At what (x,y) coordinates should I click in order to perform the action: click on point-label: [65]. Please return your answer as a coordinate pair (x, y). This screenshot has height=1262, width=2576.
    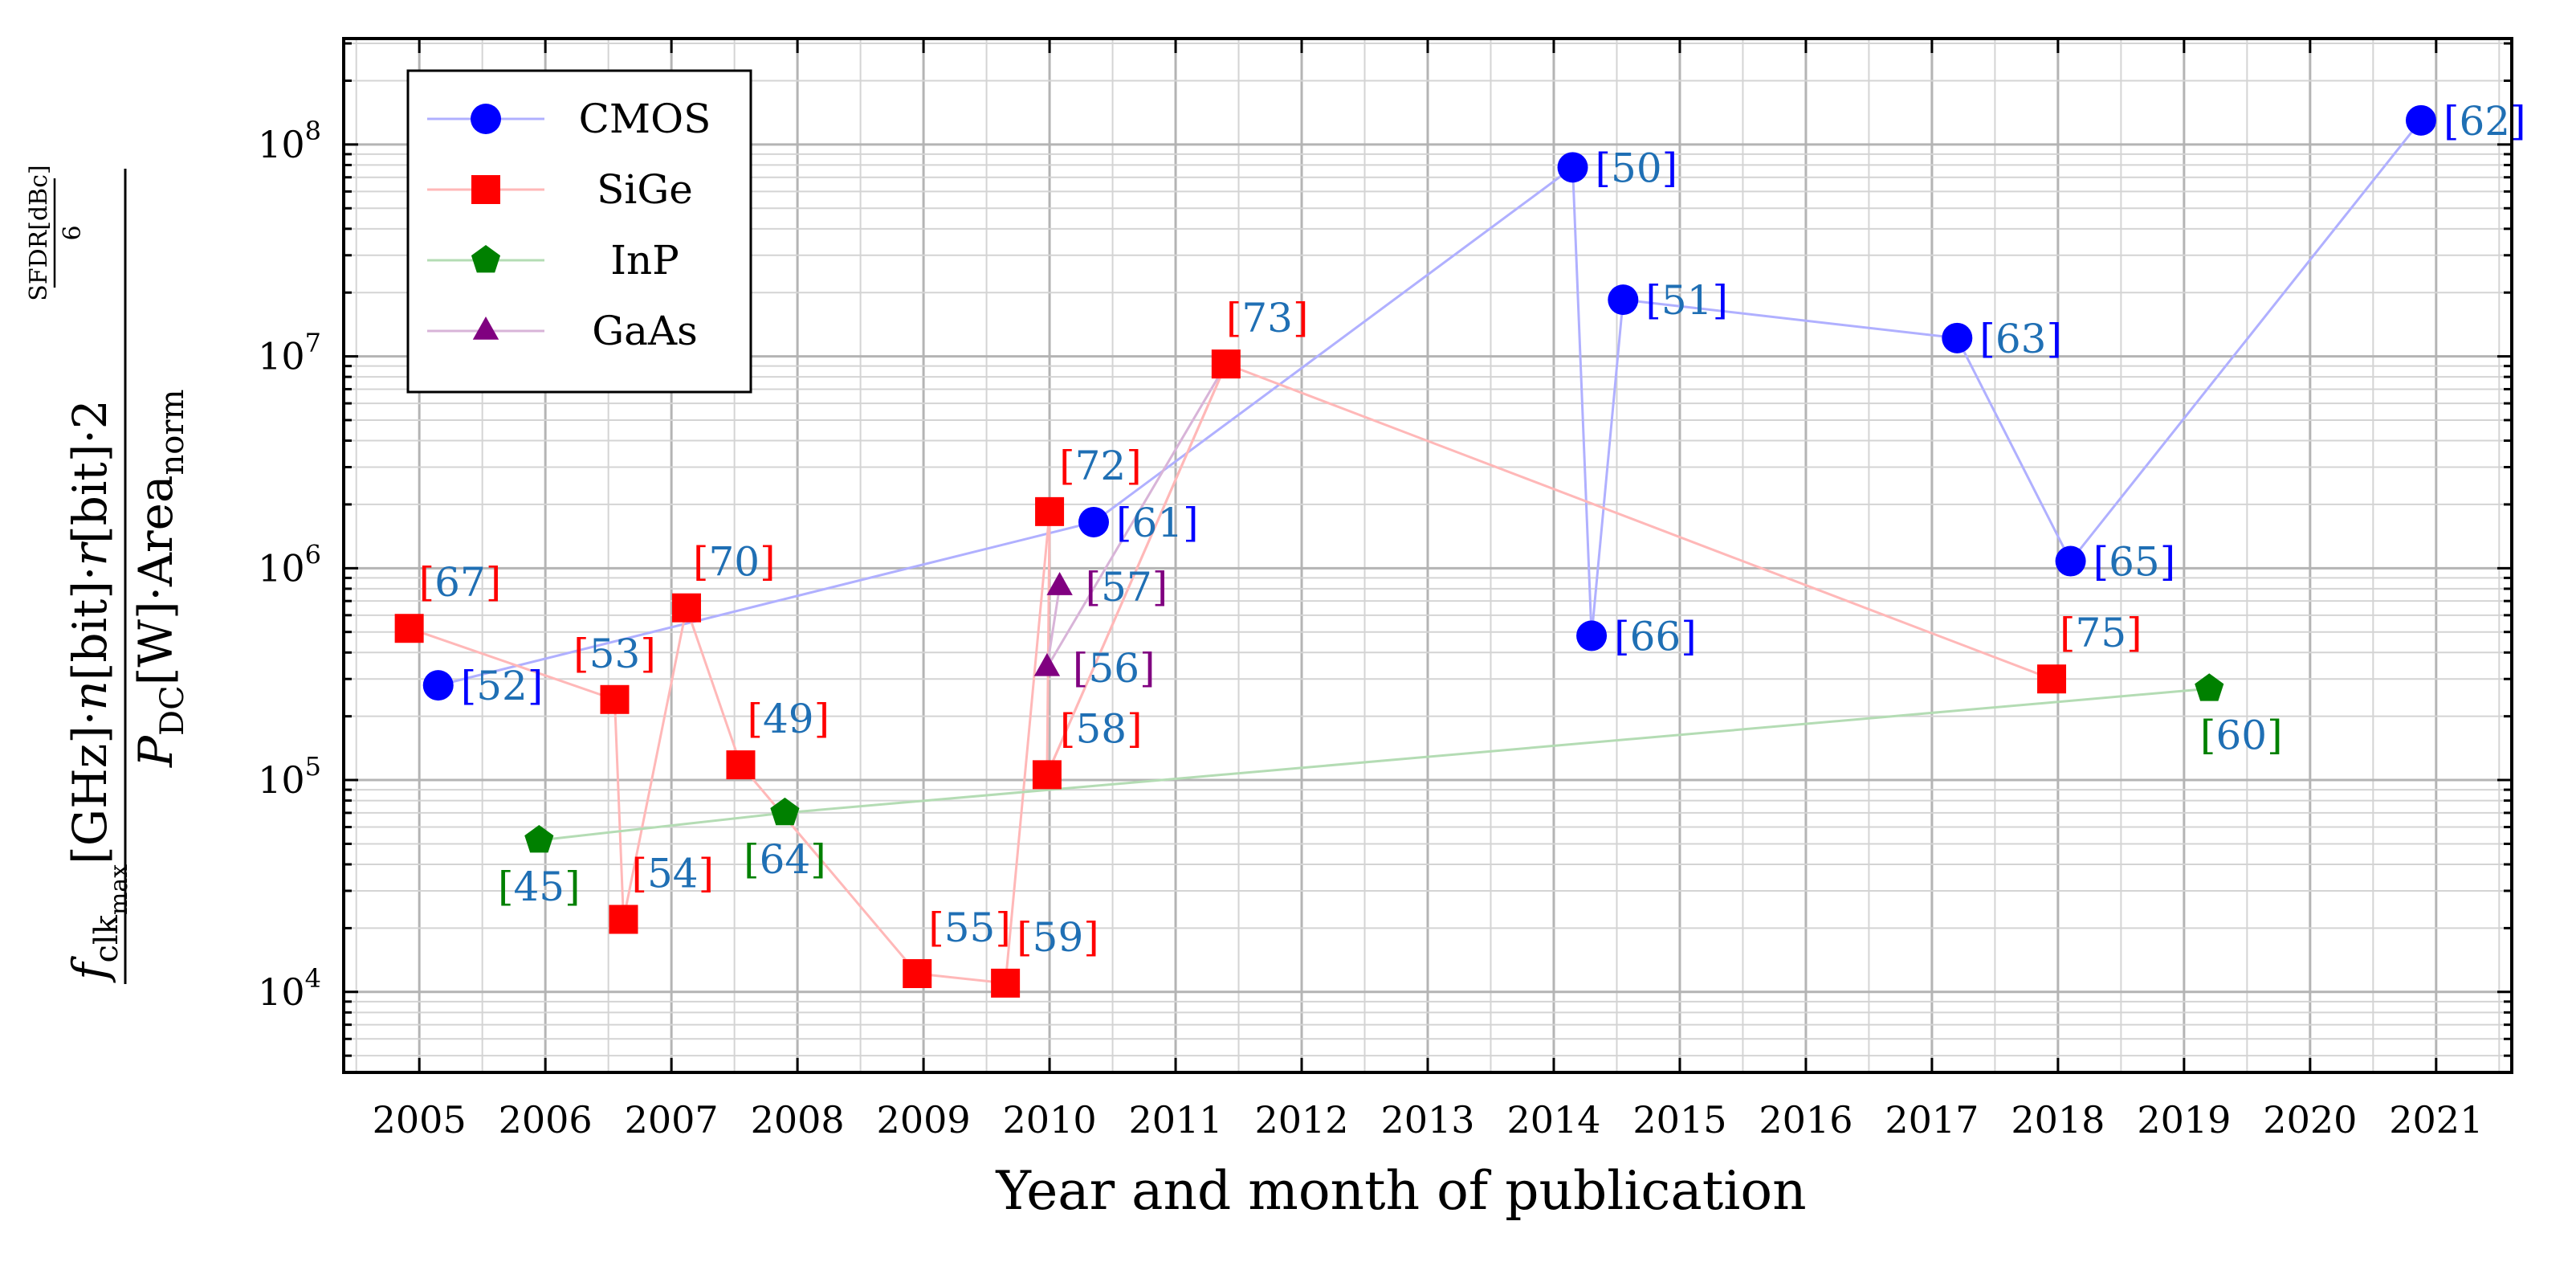
    Looking at the image, I should click on (2134, 562).